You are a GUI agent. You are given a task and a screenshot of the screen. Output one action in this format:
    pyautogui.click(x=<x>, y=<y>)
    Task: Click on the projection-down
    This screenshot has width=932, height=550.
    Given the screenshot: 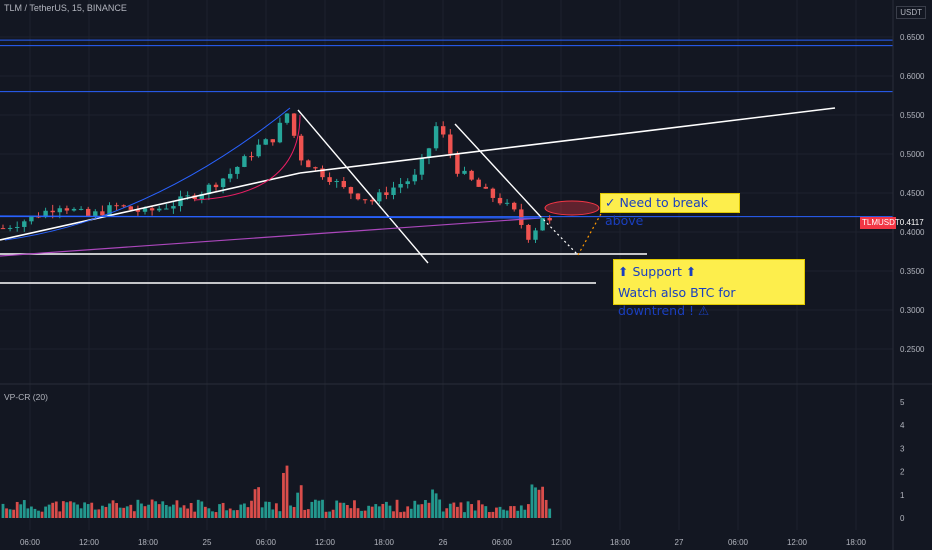 What is the action you would take?
    pyautogui.click(x=559, y=235)
    